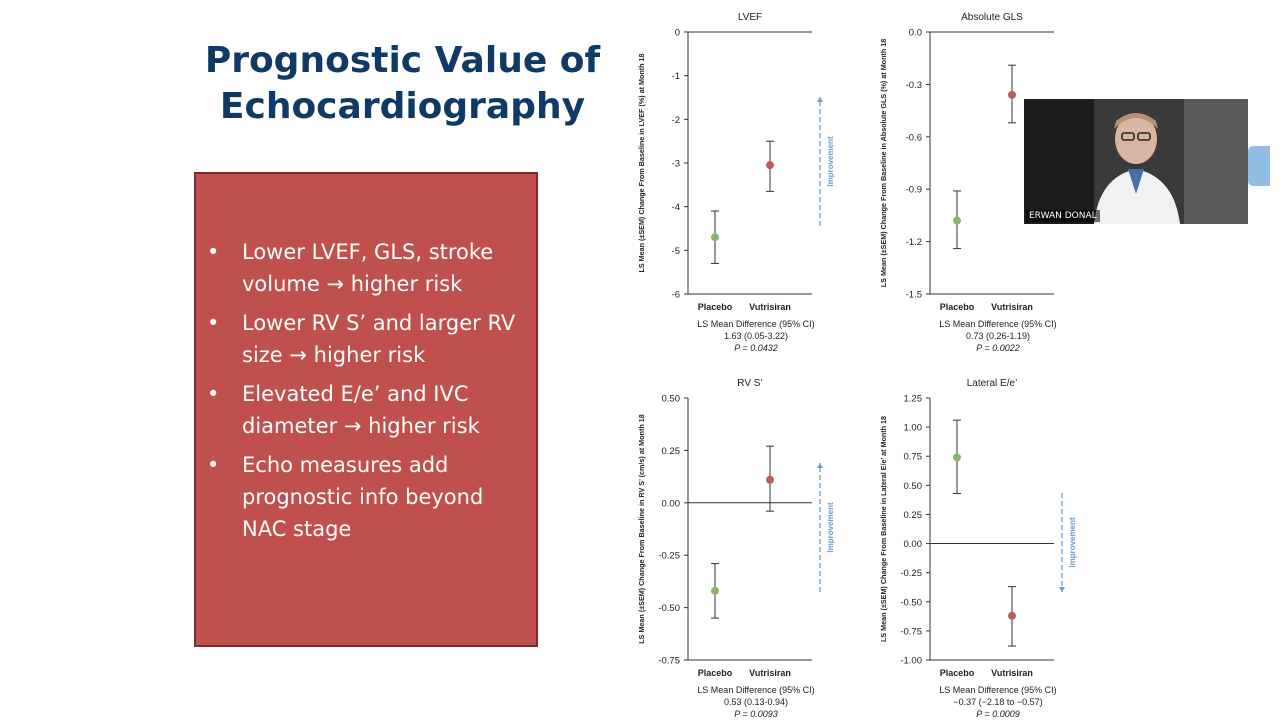  I want to click on chart-footer-line: 1.63 (0.05-3.22), so click(756, 336).